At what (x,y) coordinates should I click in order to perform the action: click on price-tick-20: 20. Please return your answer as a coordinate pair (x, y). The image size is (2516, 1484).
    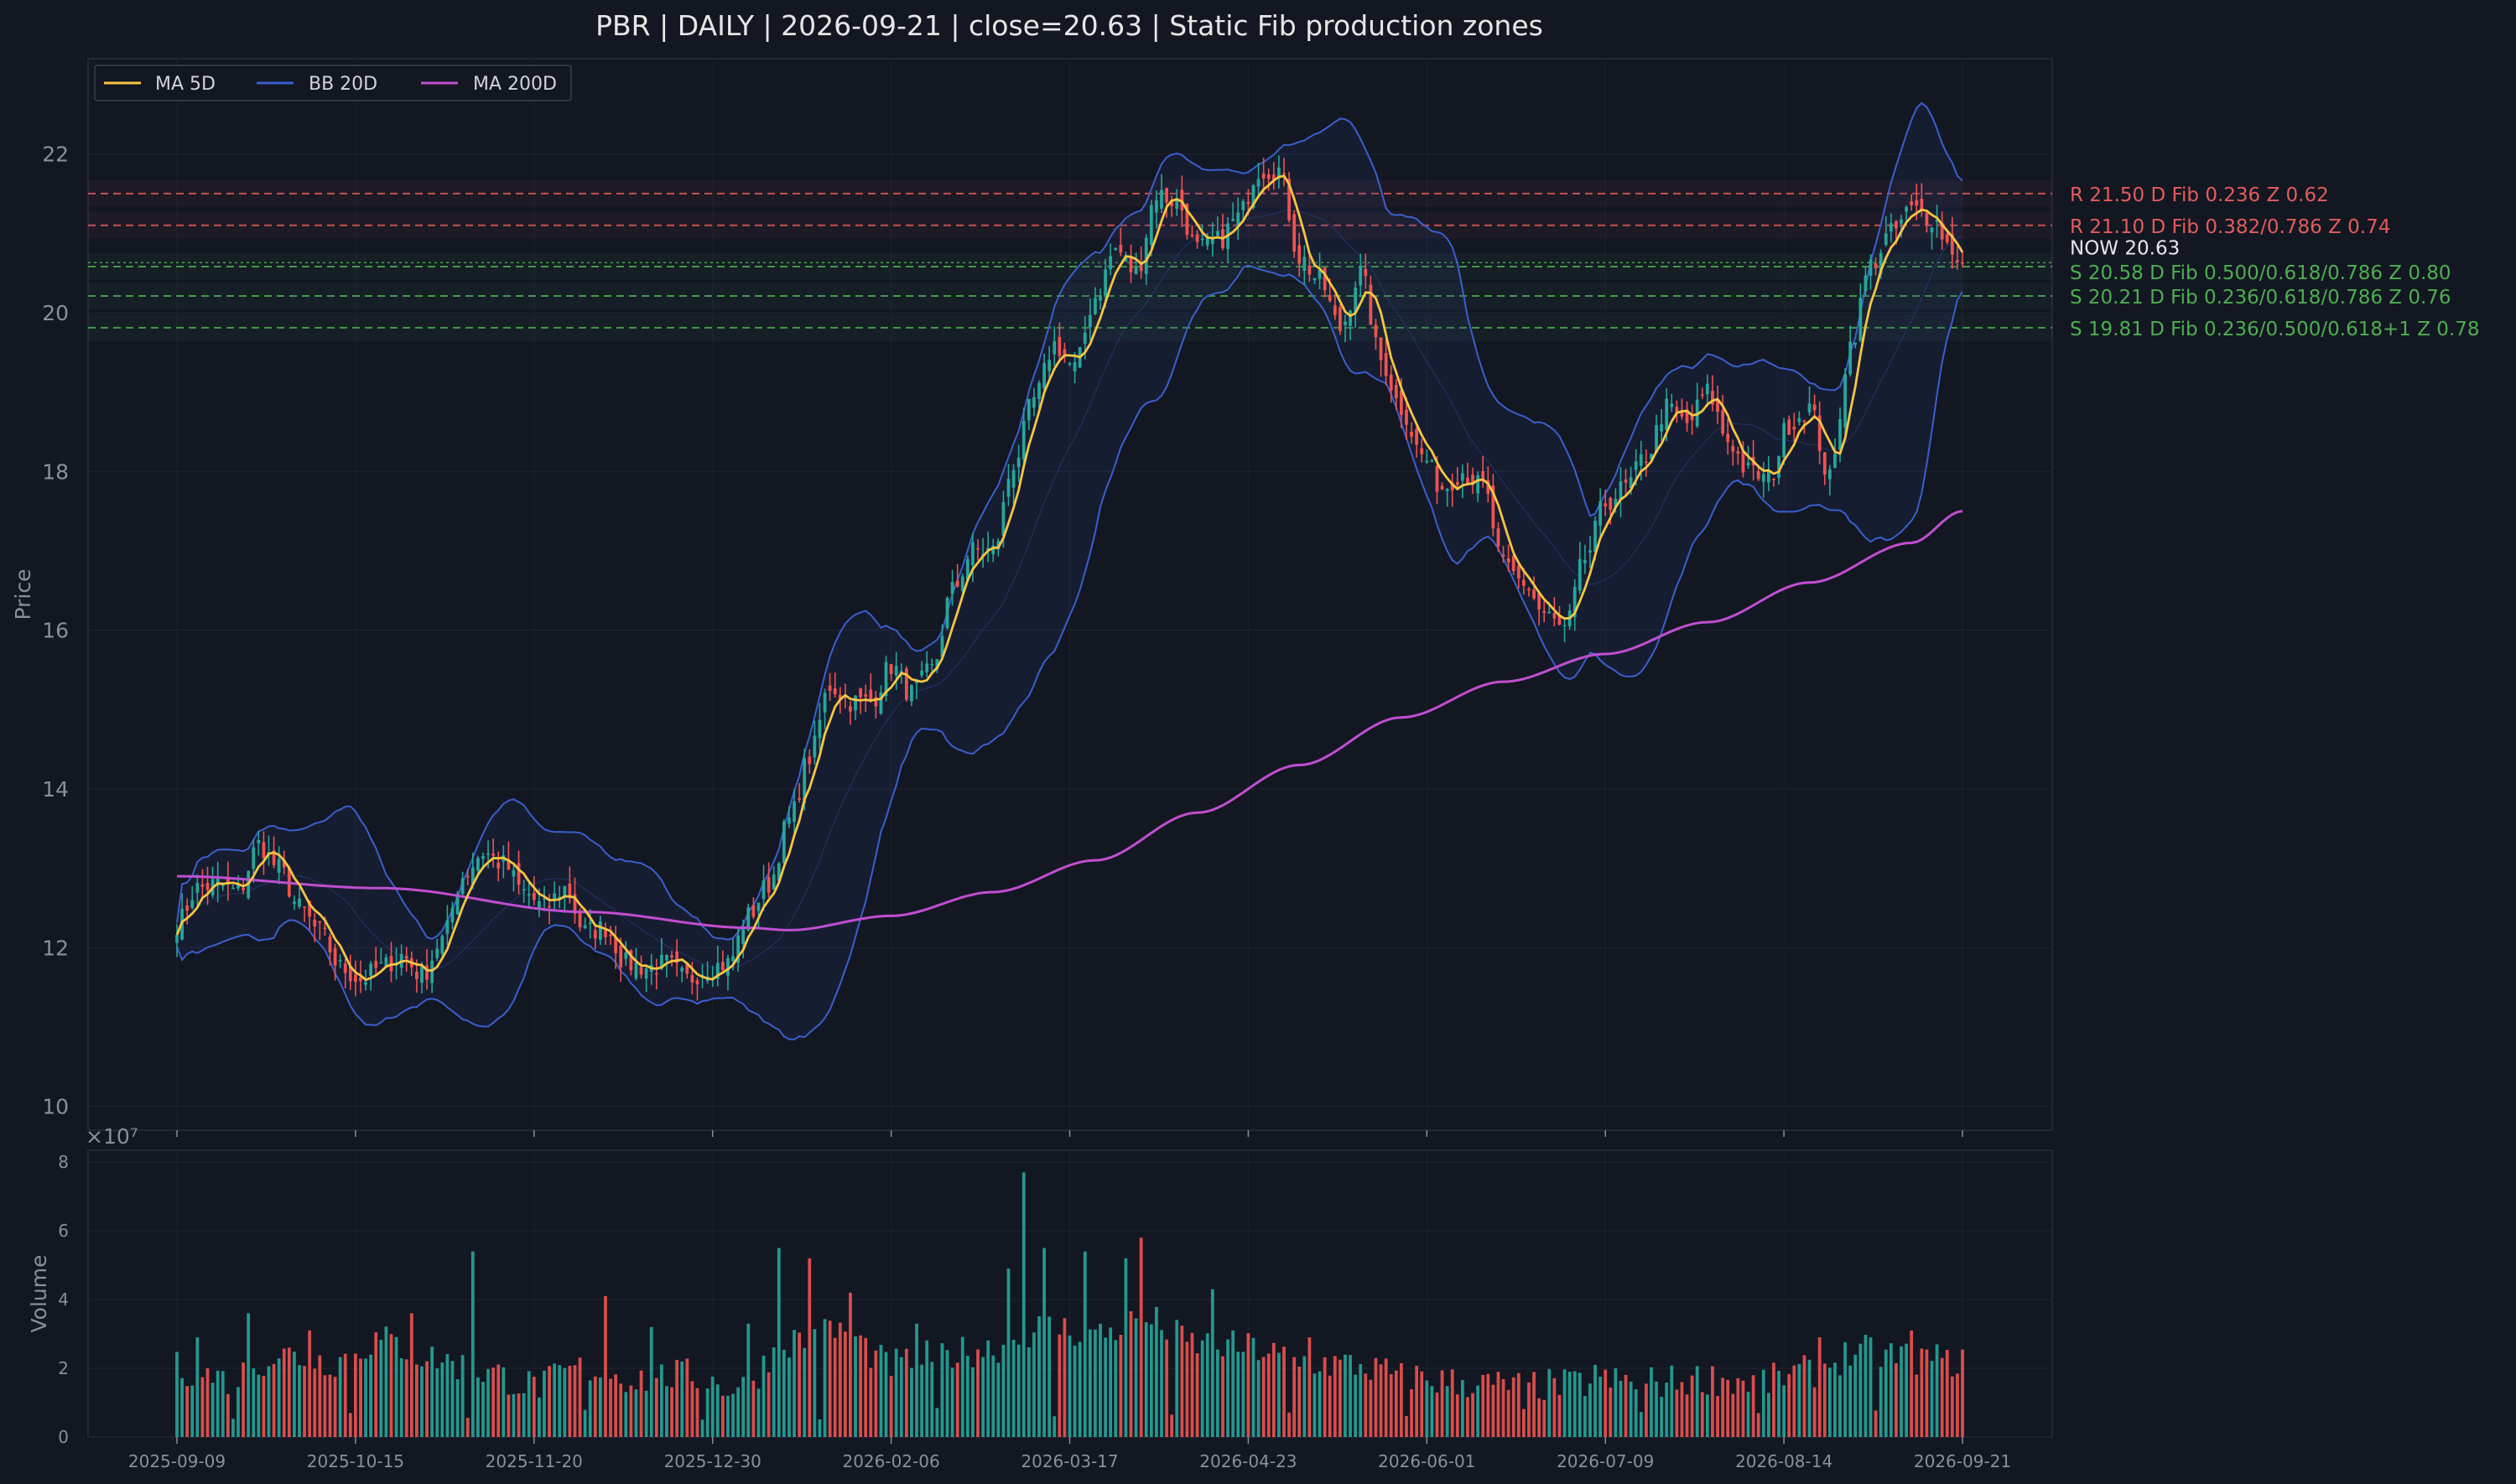
    Looking at the image, I should click on (56, 313).